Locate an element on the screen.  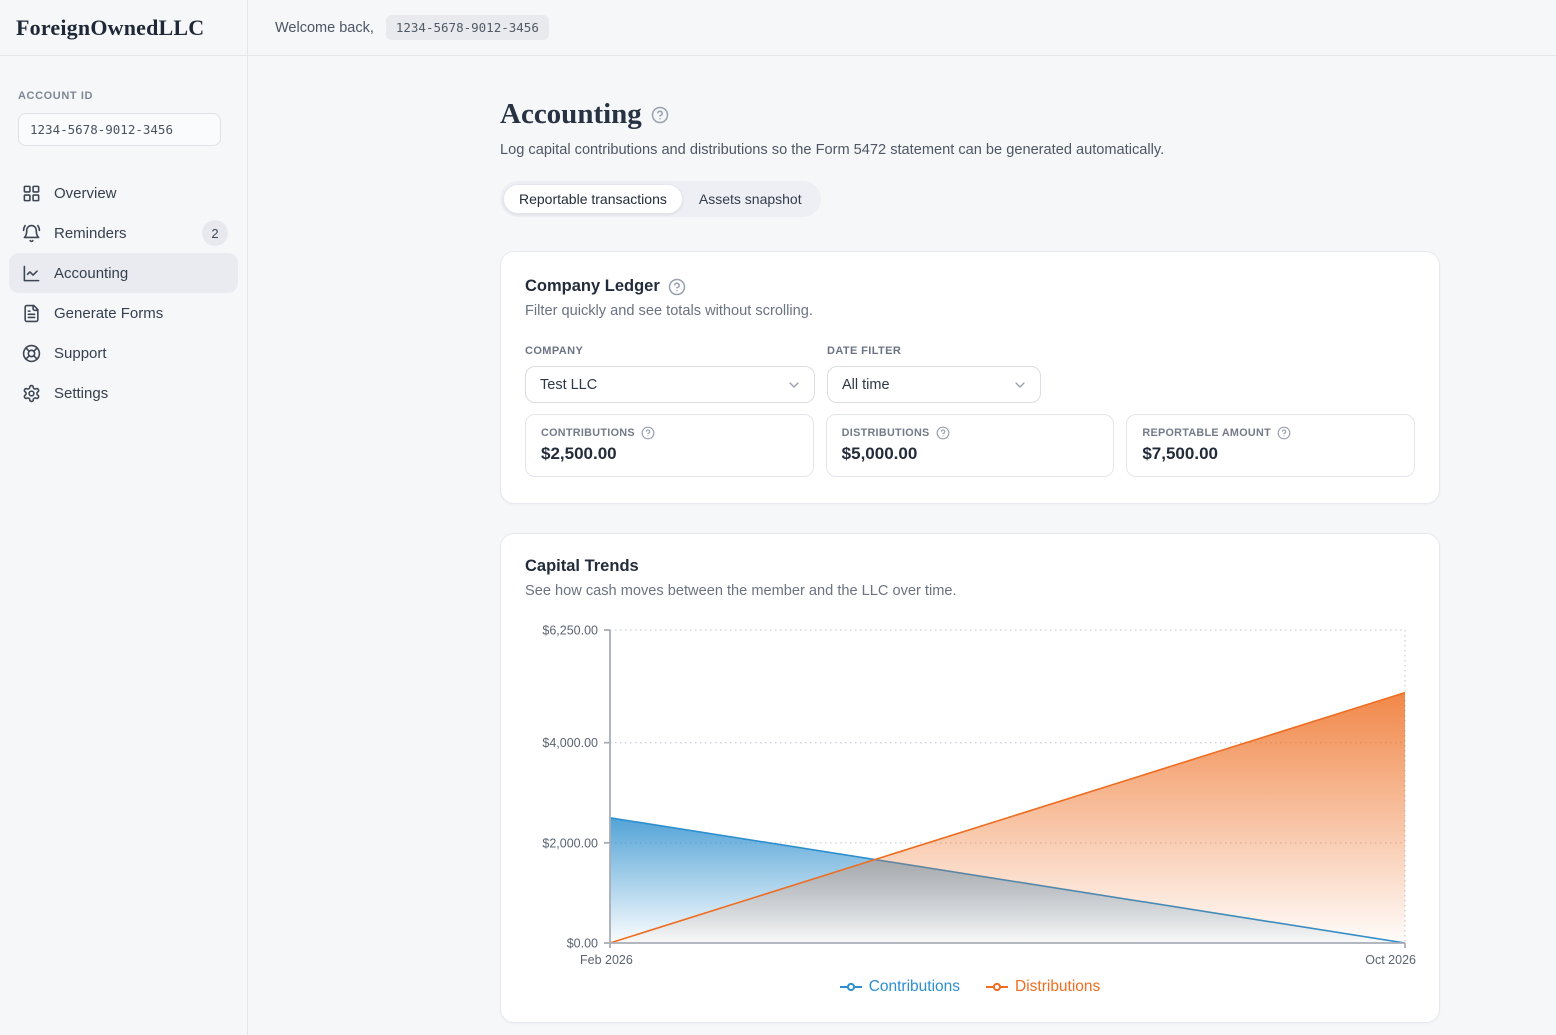
svg-text: $4,000.00 is located at coordinates (570, 743).